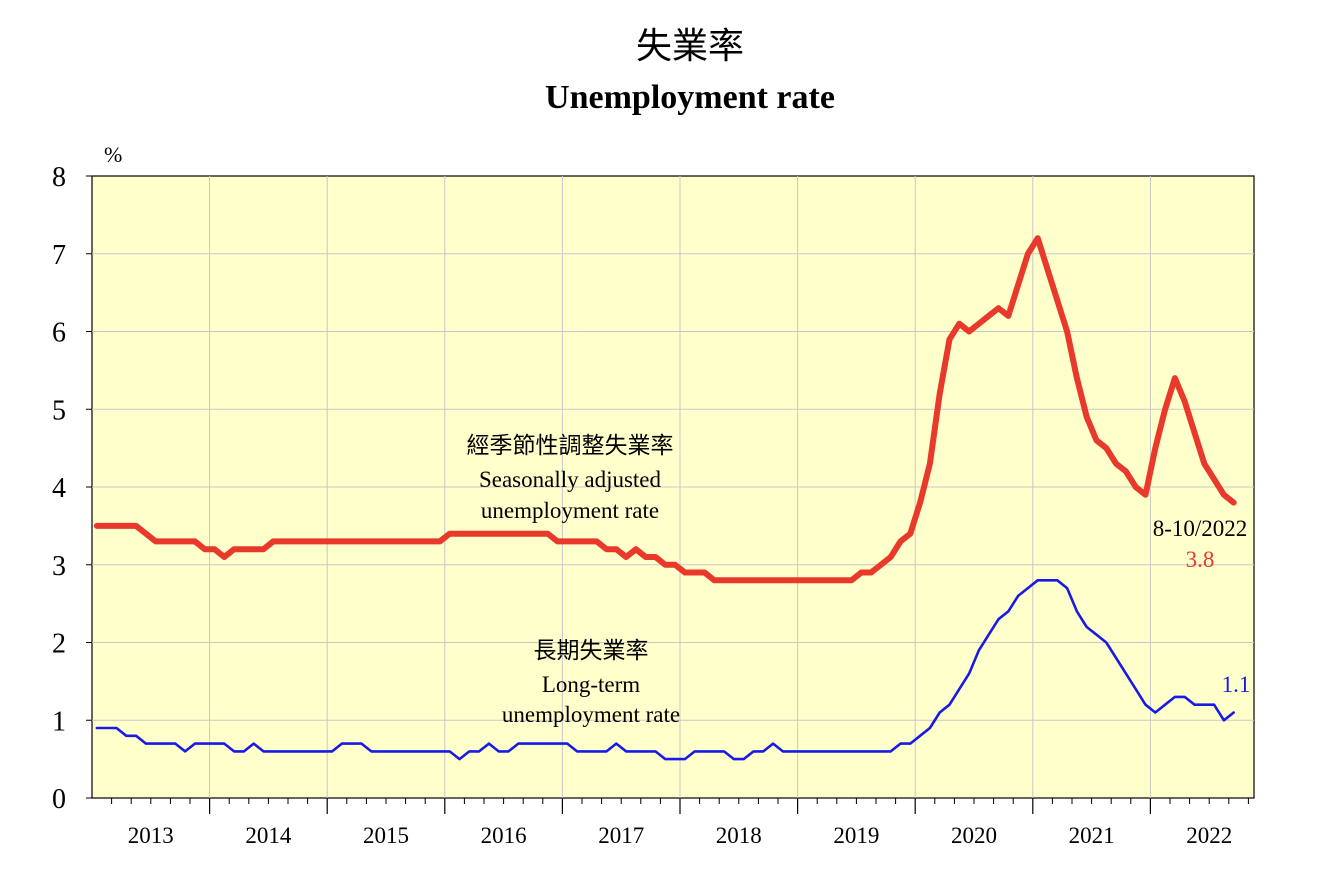 The image size is (1329, 887). Describe the element at coordinates (974, 835) in the screenshot. I see `x-year-label: 2020` at that location.